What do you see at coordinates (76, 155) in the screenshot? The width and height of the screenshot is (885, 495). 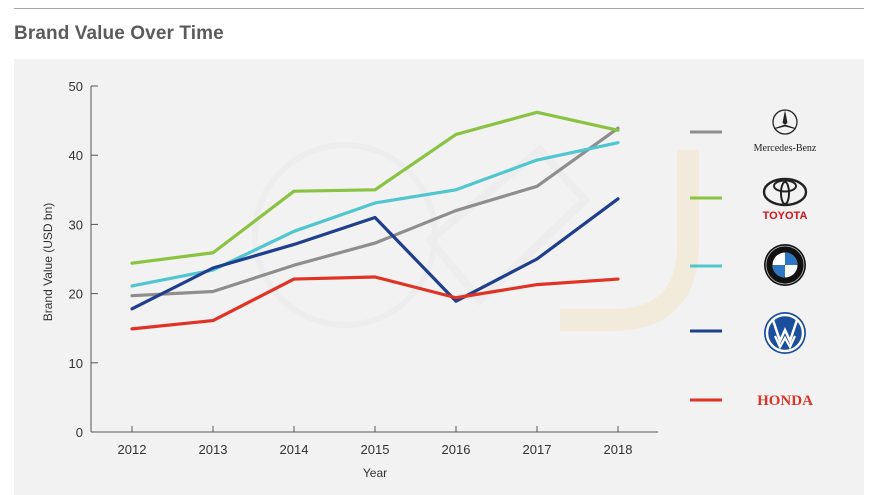 I see `y-tick-label: 40` at bounding box center [76, 155].